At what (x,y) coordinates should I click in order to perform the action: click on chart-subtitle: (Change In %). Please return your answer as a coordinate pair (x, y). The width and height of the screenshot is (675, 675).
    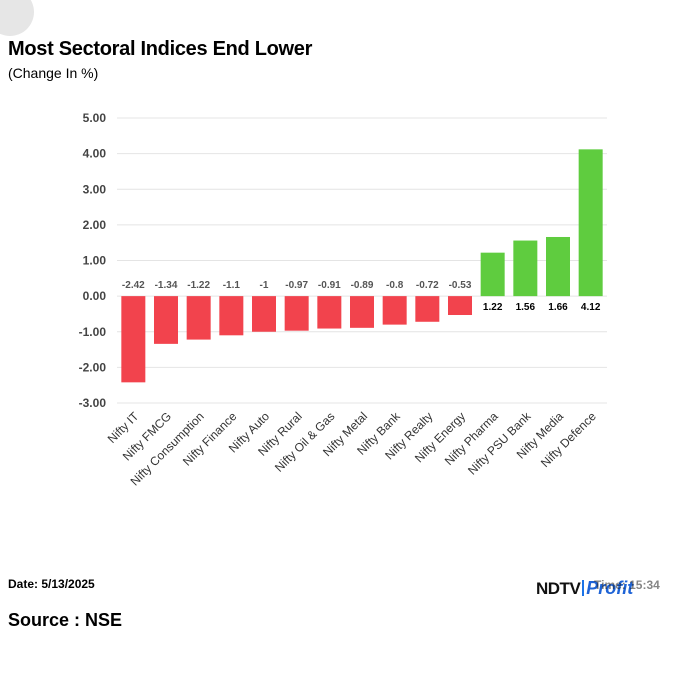
    Looking at the image, I should click on (53, 73).